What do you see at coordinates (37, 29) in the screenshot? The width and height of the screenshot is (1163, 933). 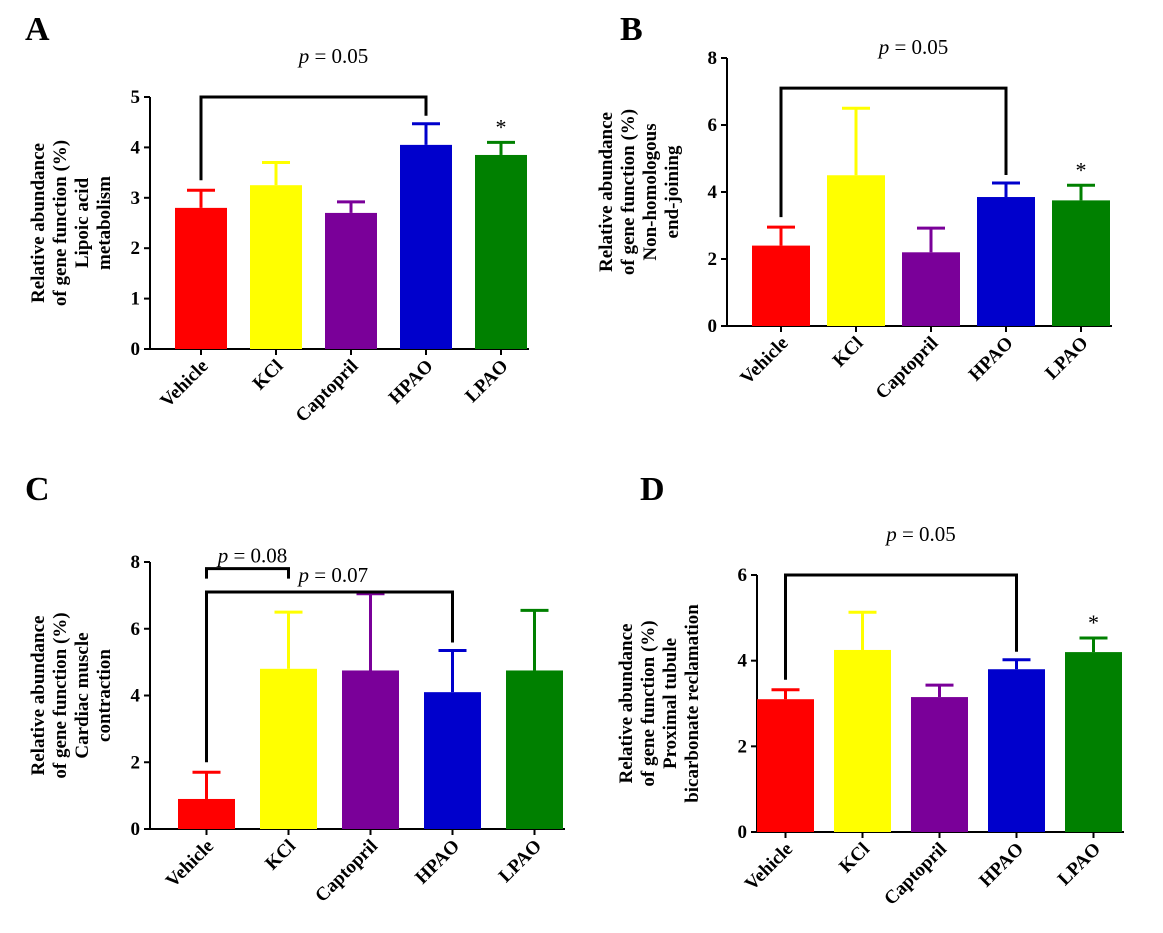 I see `panel-letter: A` at bounding box center [37, 29].